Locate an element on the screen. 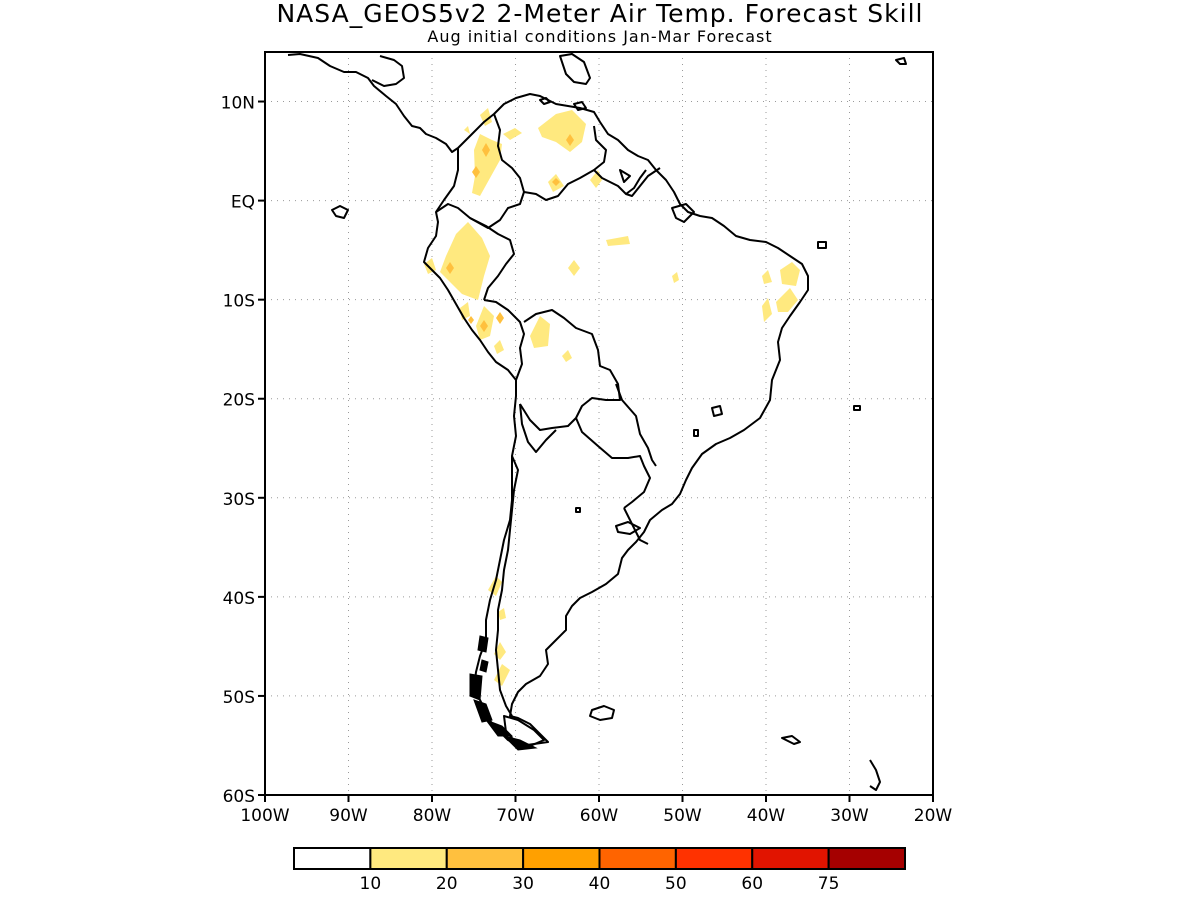  lon-tick-label: 80W is located at coordinates (432, 816).